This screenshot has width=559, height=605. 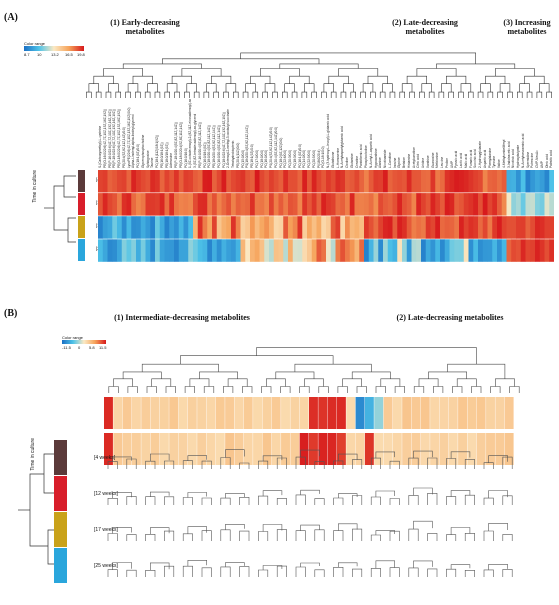 What do you see at coordinates (271, 147) in the screenshot?
I see `metabolite-label: PS(20:4(5Z,8Z,11Z,14Z)/0:0)` at bounding box center [271, 147].